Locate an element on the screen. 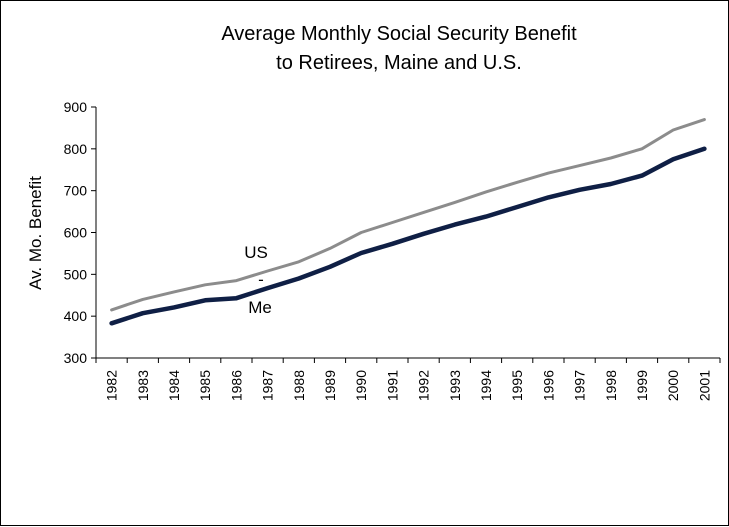 The image size is (729, 527). x-tick-label: 1990 is located at coordinates (361, 385).